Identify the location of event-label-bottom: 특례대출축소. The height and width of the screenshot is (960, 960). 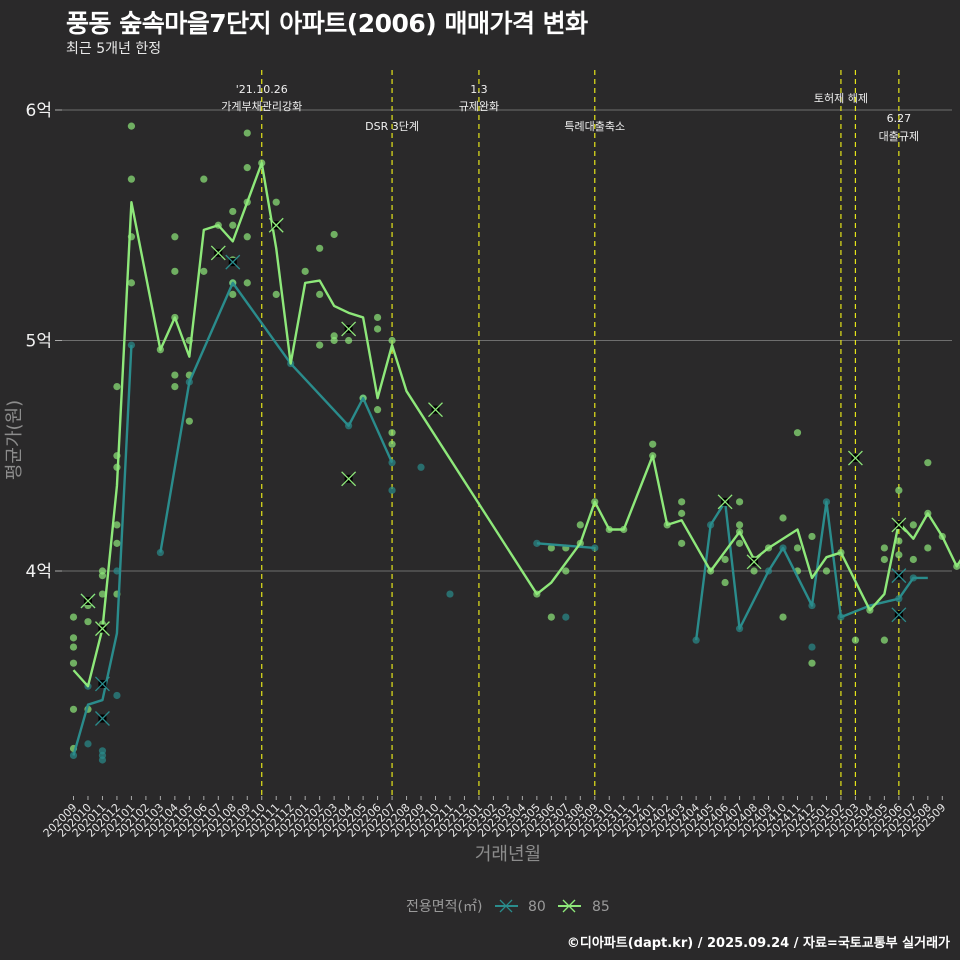
(594, 126).